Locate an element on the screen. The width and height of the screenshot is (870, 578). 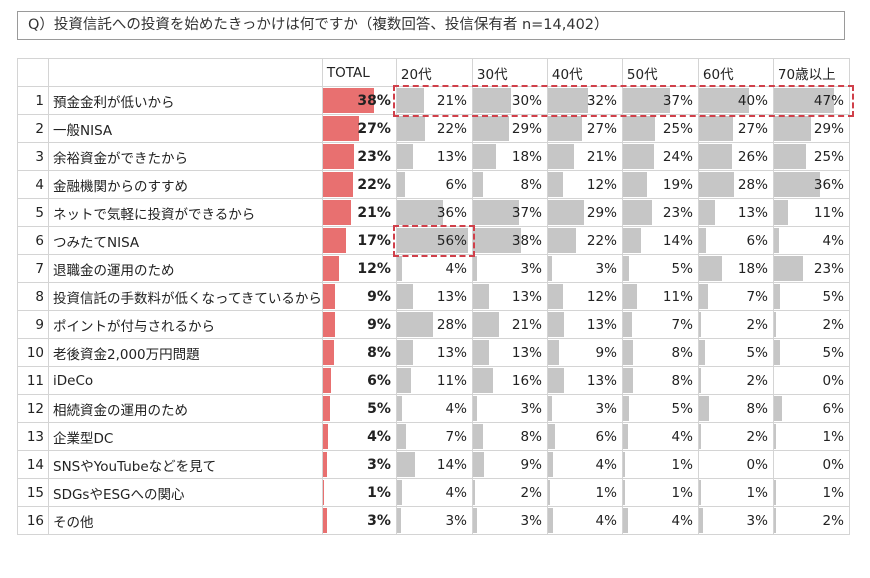
age-50s-cell: 5% is located at coordinates (660, 268).